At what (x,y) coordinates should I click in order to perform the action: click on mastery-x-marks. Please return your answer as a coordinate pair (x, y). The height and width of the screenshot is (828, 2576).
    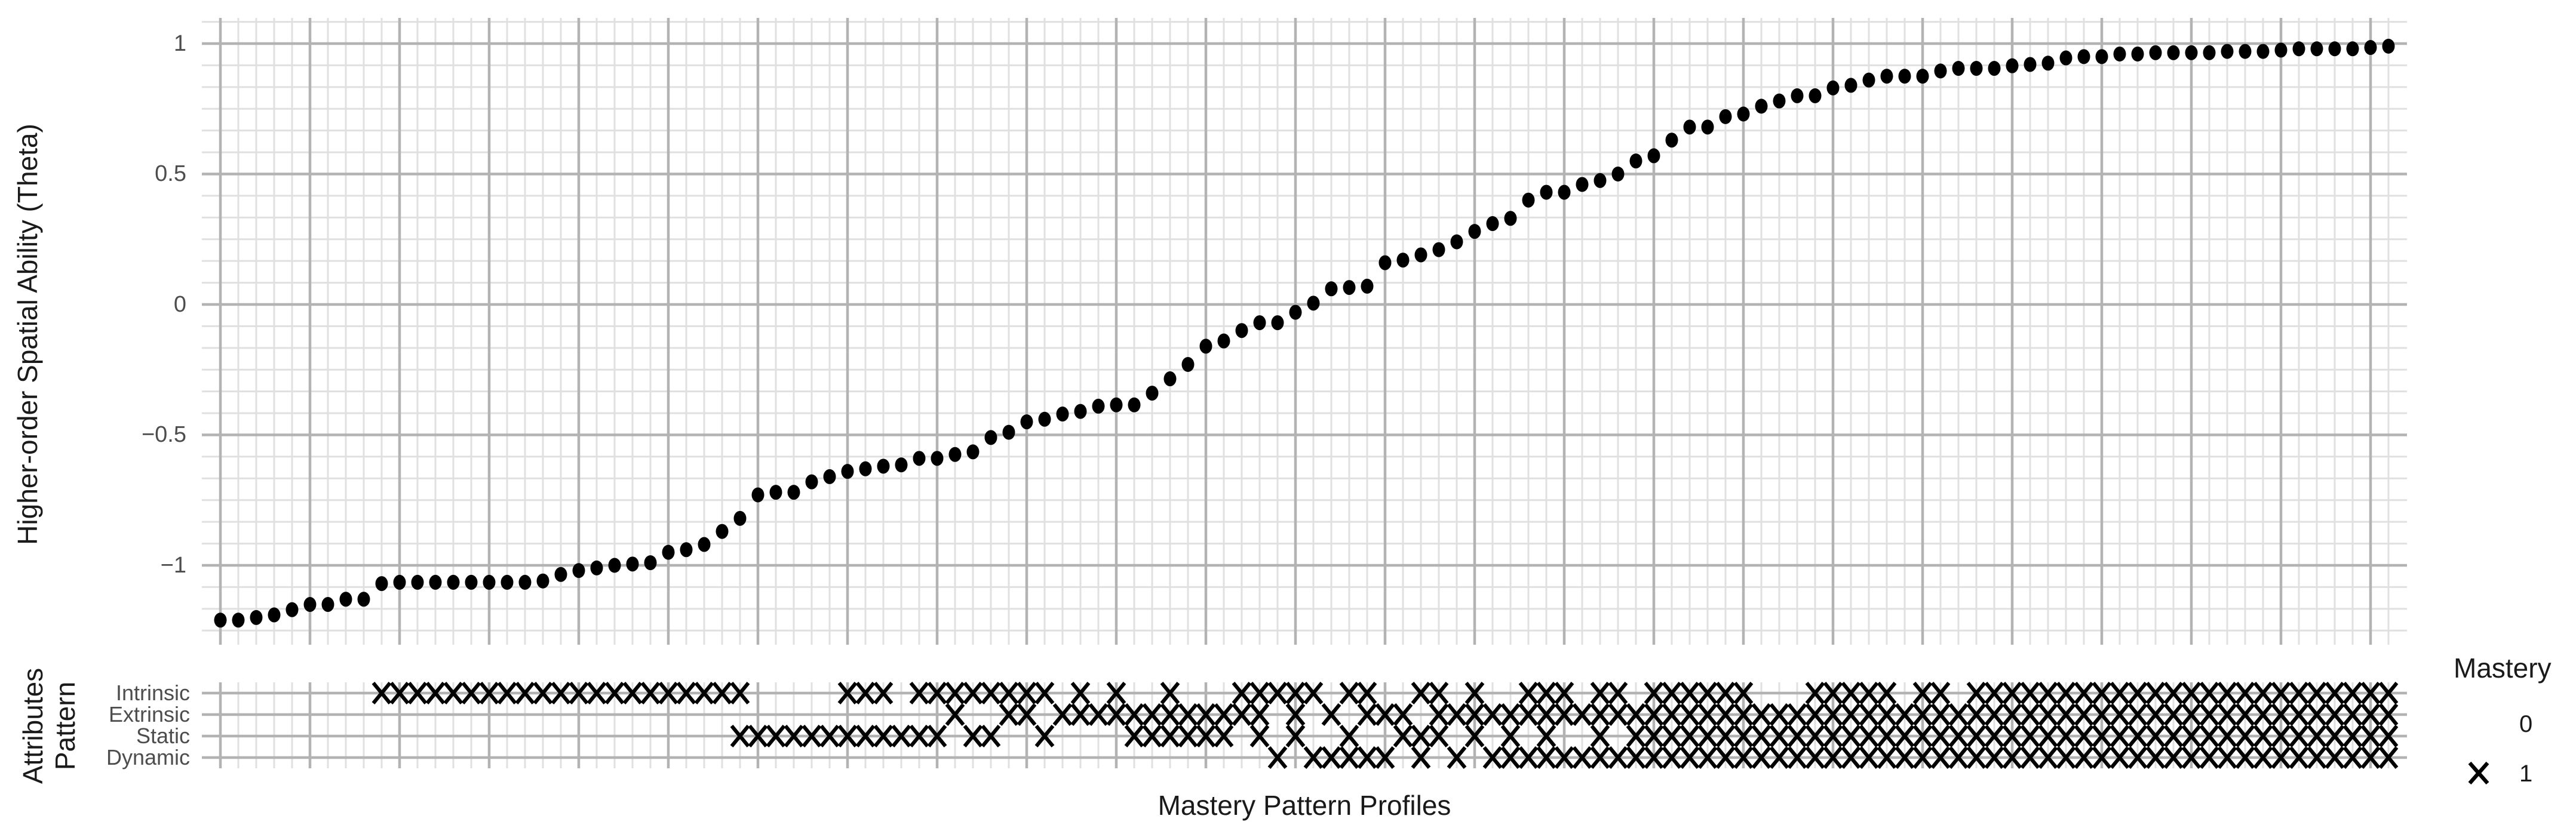
    Looking at the image, I should click on (1385, 725).